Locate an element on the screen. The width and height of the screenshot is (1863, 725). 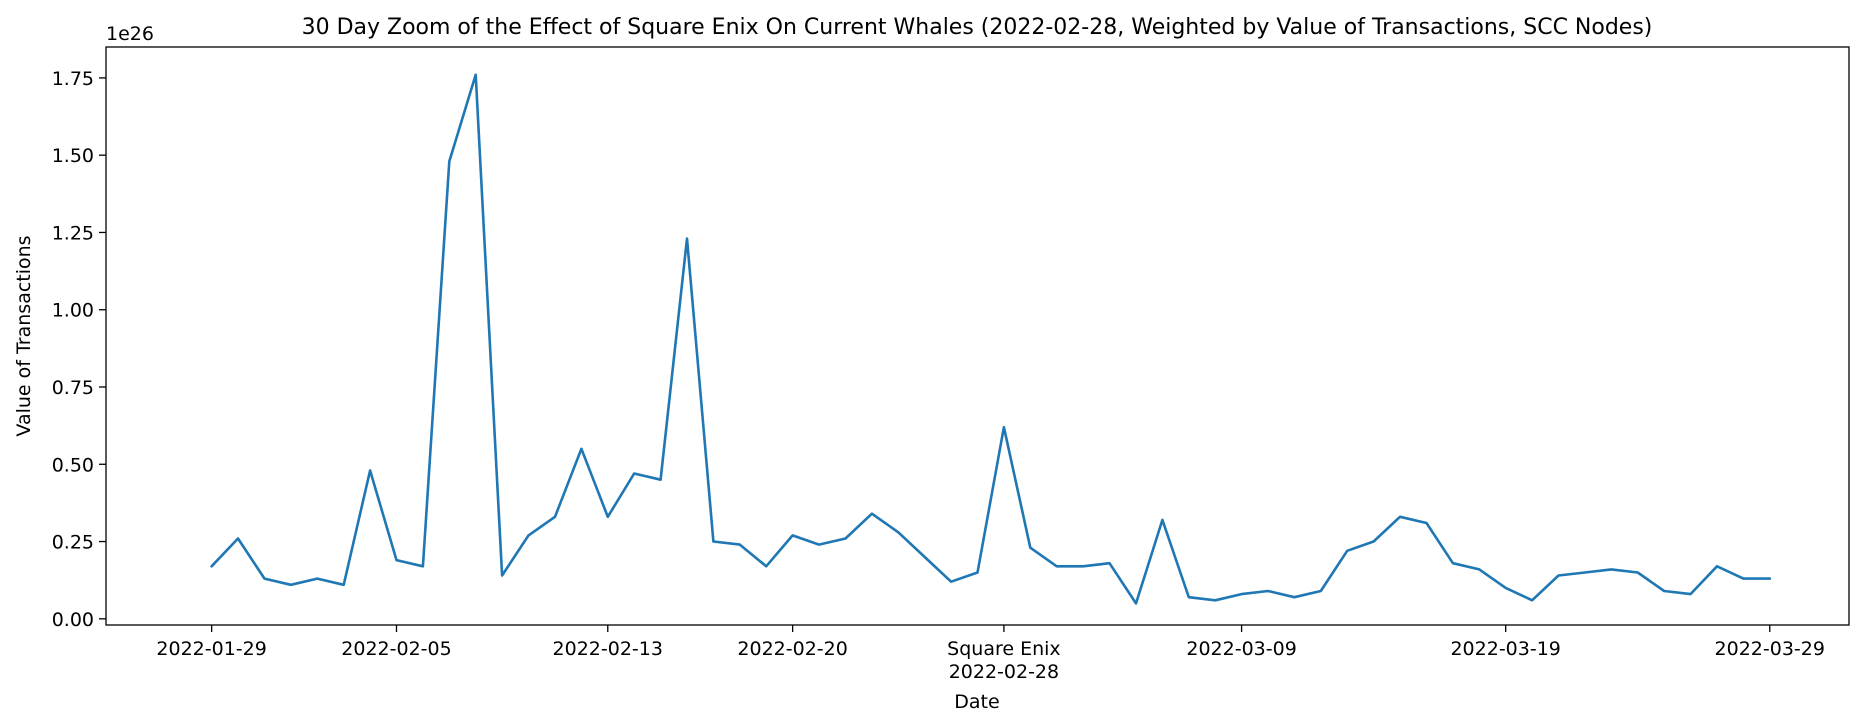
x-tick-label: 2022-03-09 is located at coordinates (1241, 649).